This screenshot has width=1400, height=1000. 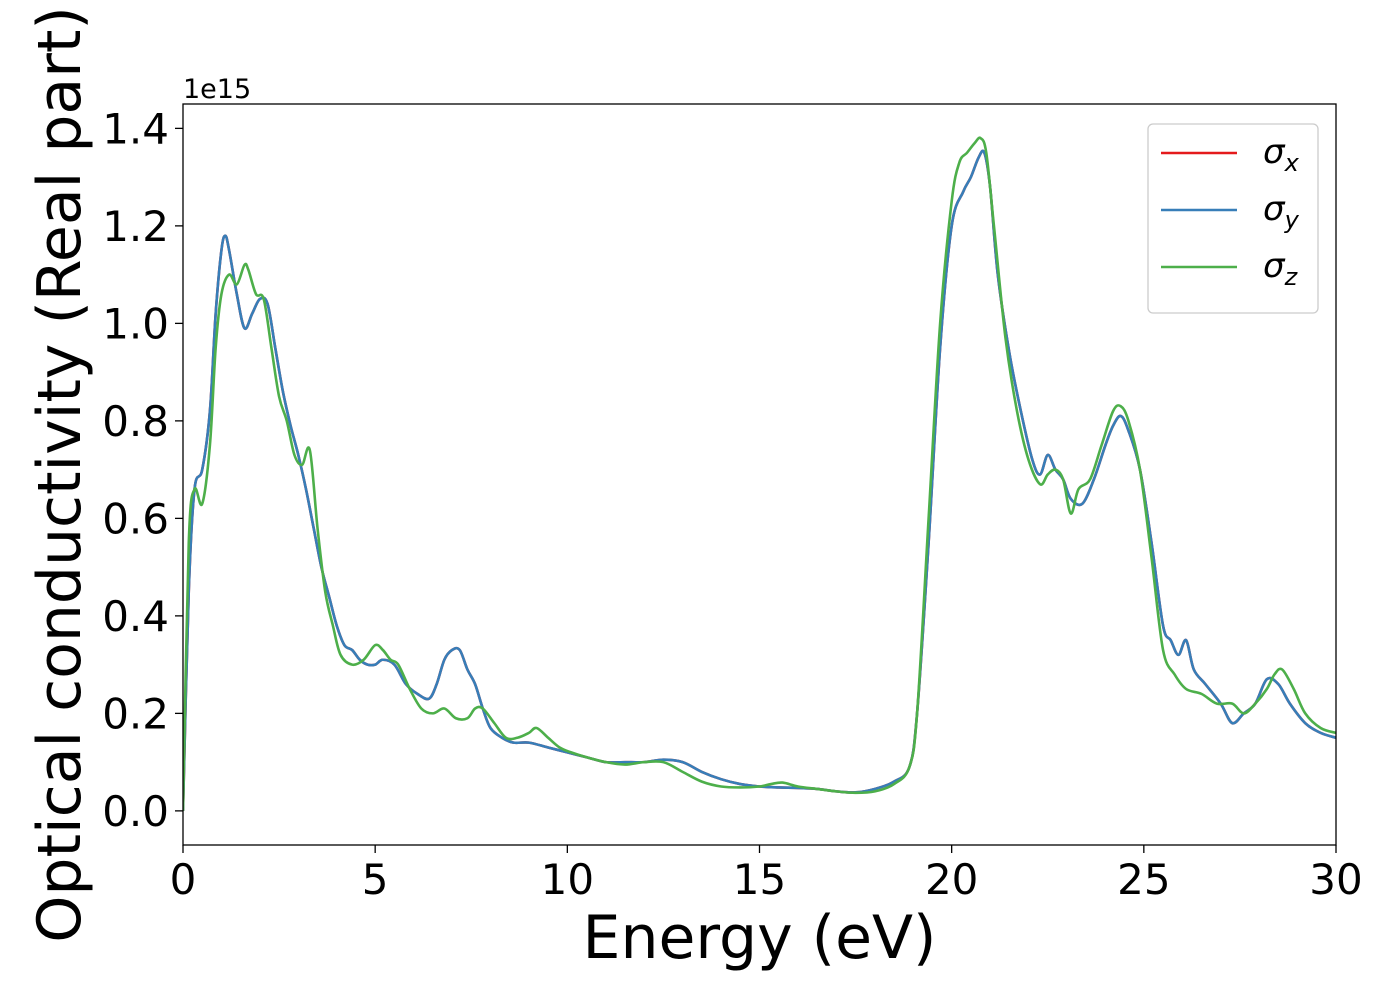 I want to click on x-tick-label: 20, so click(x=951, y=879).